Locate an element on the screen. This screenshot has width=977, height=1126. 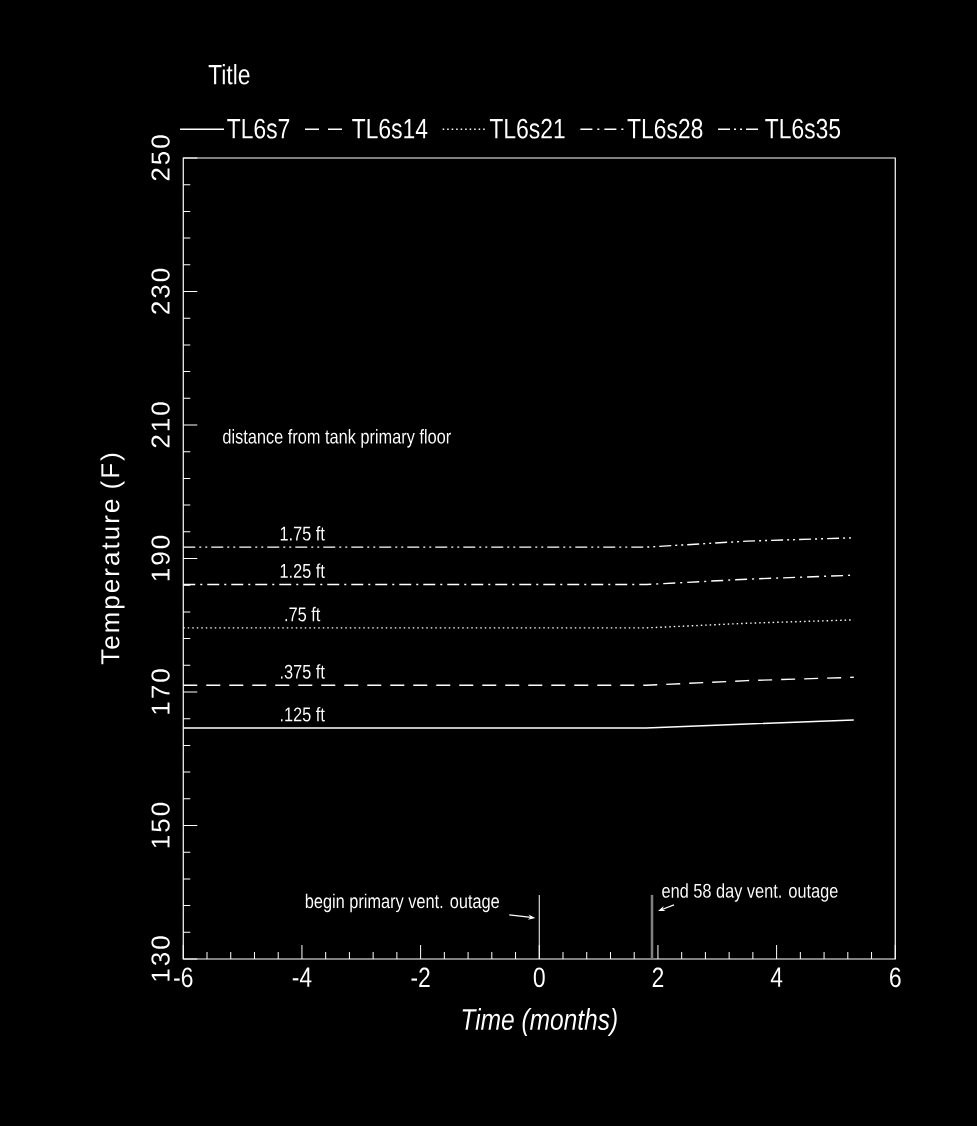
x-tick-label: -2 is located at coordinates (420, 977).